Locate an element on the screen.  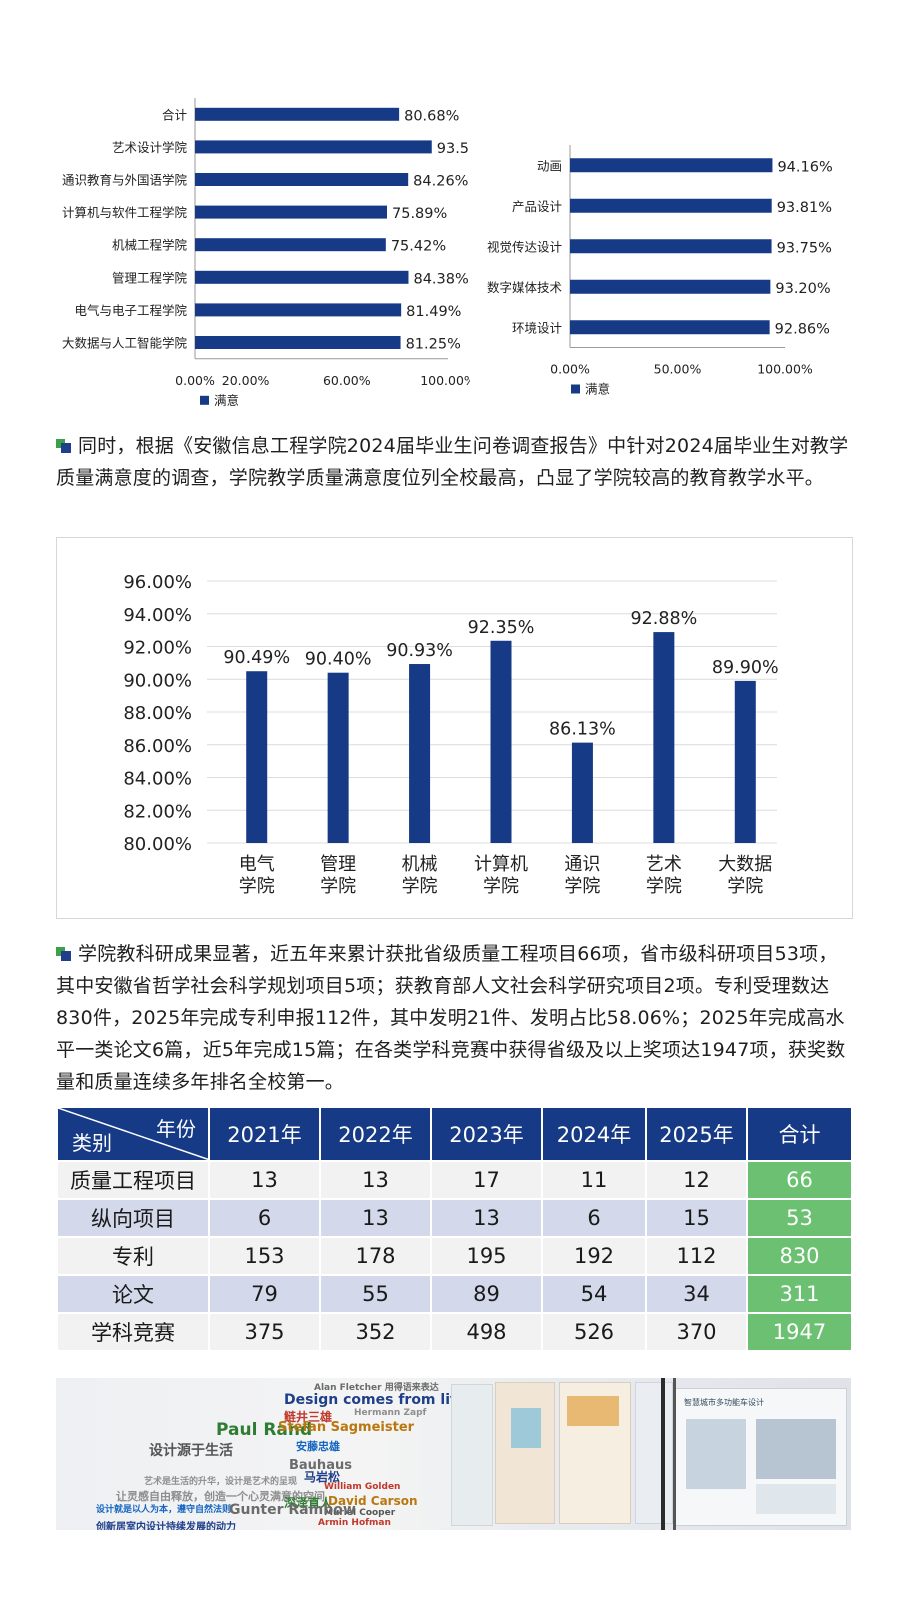
category-label: 通识教育与外国语学院 is located at coordinates (125, 180).